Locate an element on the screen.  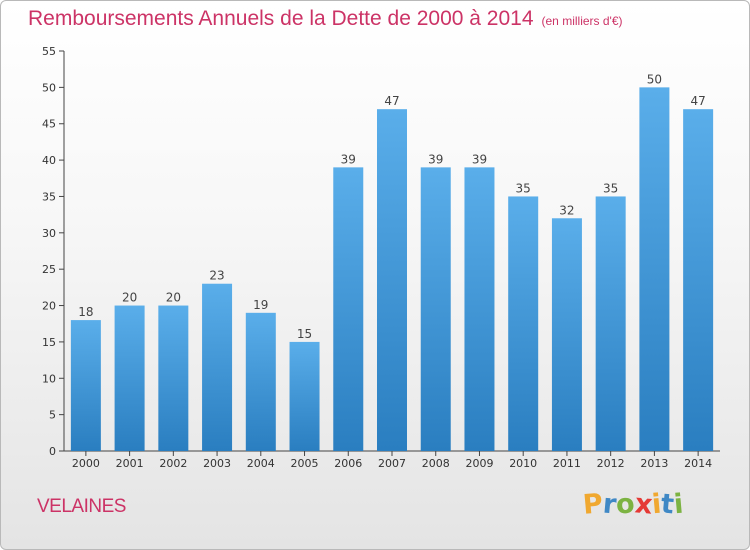
bar-2007 is located at coordinates (392, 280).